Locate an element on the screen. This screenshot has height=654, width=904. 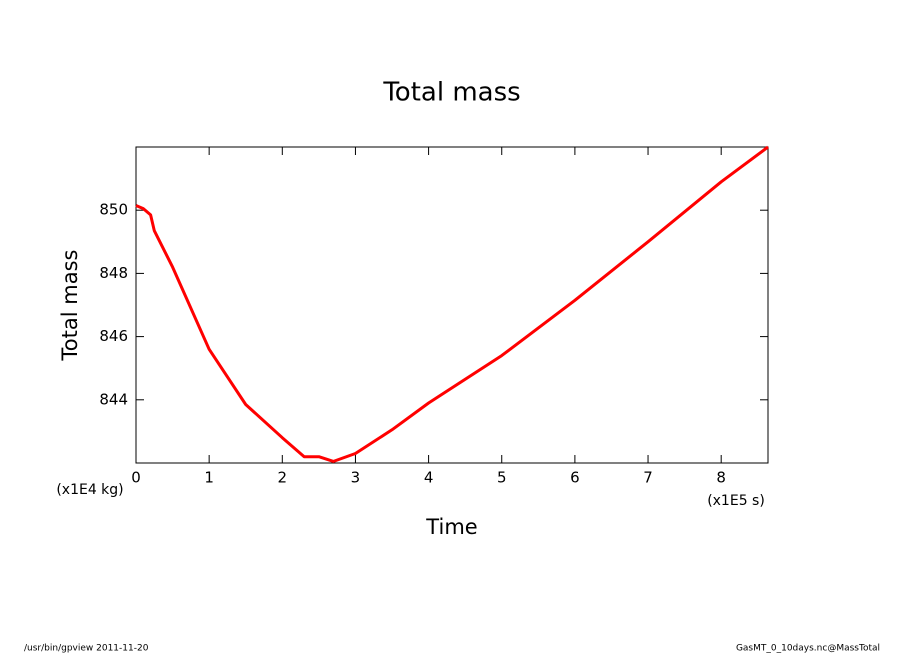
x-units: (x1E5 s) is located at coordinates (736, 501).